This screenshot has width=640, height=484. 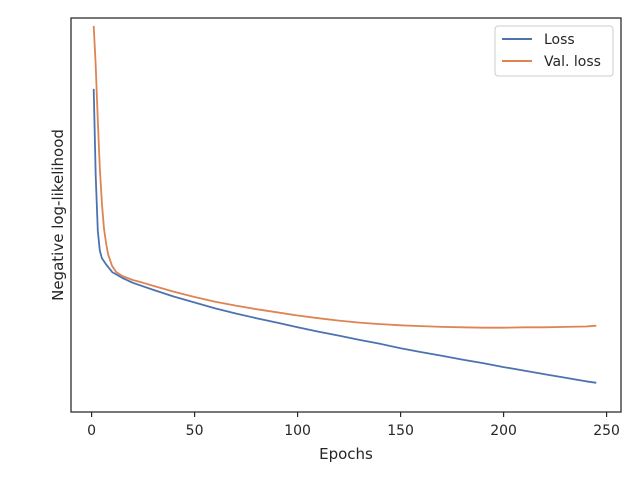 What do you see at coordinates (554, 51) in the screenshot?
I see `legend: Loss Val. loss` at bounding box center [554, 51].